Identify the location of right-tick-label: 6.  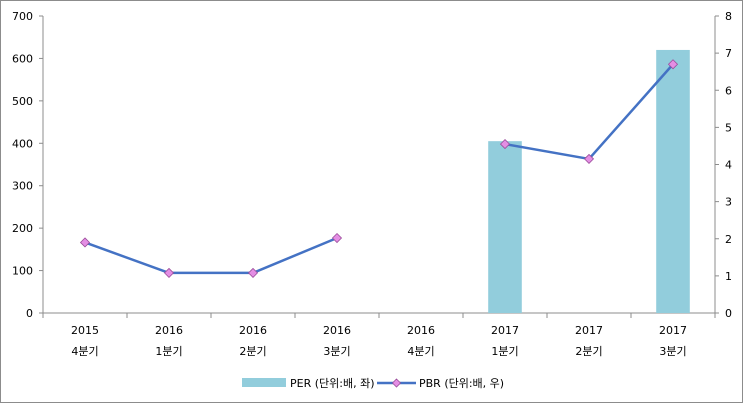
(728, 90).